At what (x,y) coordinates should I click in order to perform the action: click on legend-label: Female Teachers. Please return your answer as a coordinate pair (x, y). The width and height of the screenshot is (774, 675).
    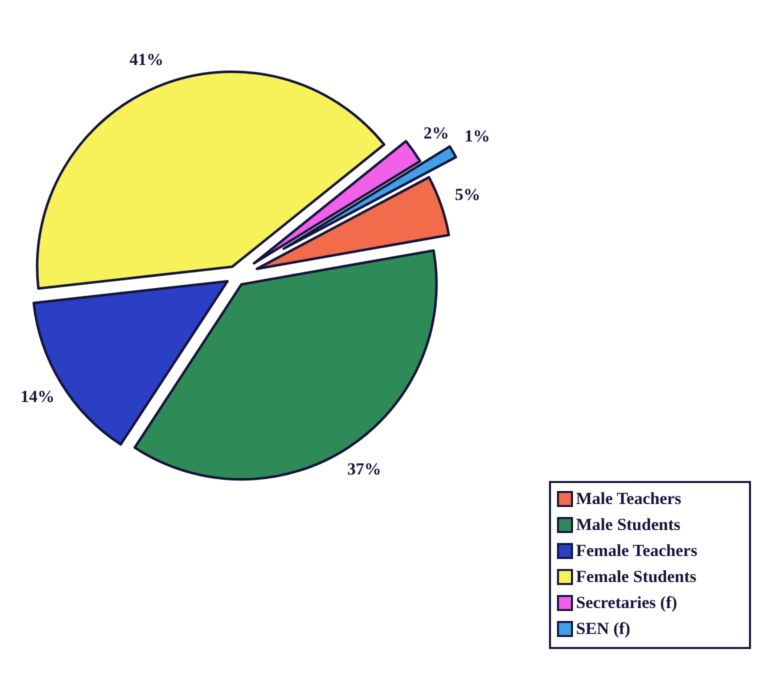
    Looking at the image, I should click on (637, 550).